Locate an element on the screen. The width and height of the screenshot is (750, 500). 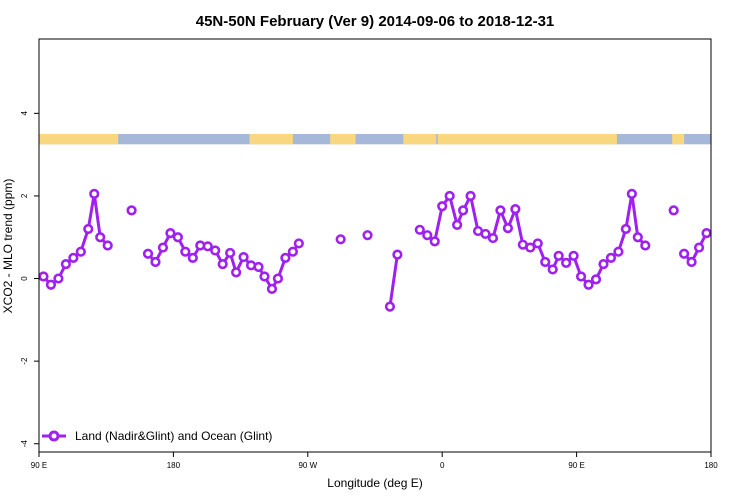
legend-swatch-marker is located at coordinates (54, 436).